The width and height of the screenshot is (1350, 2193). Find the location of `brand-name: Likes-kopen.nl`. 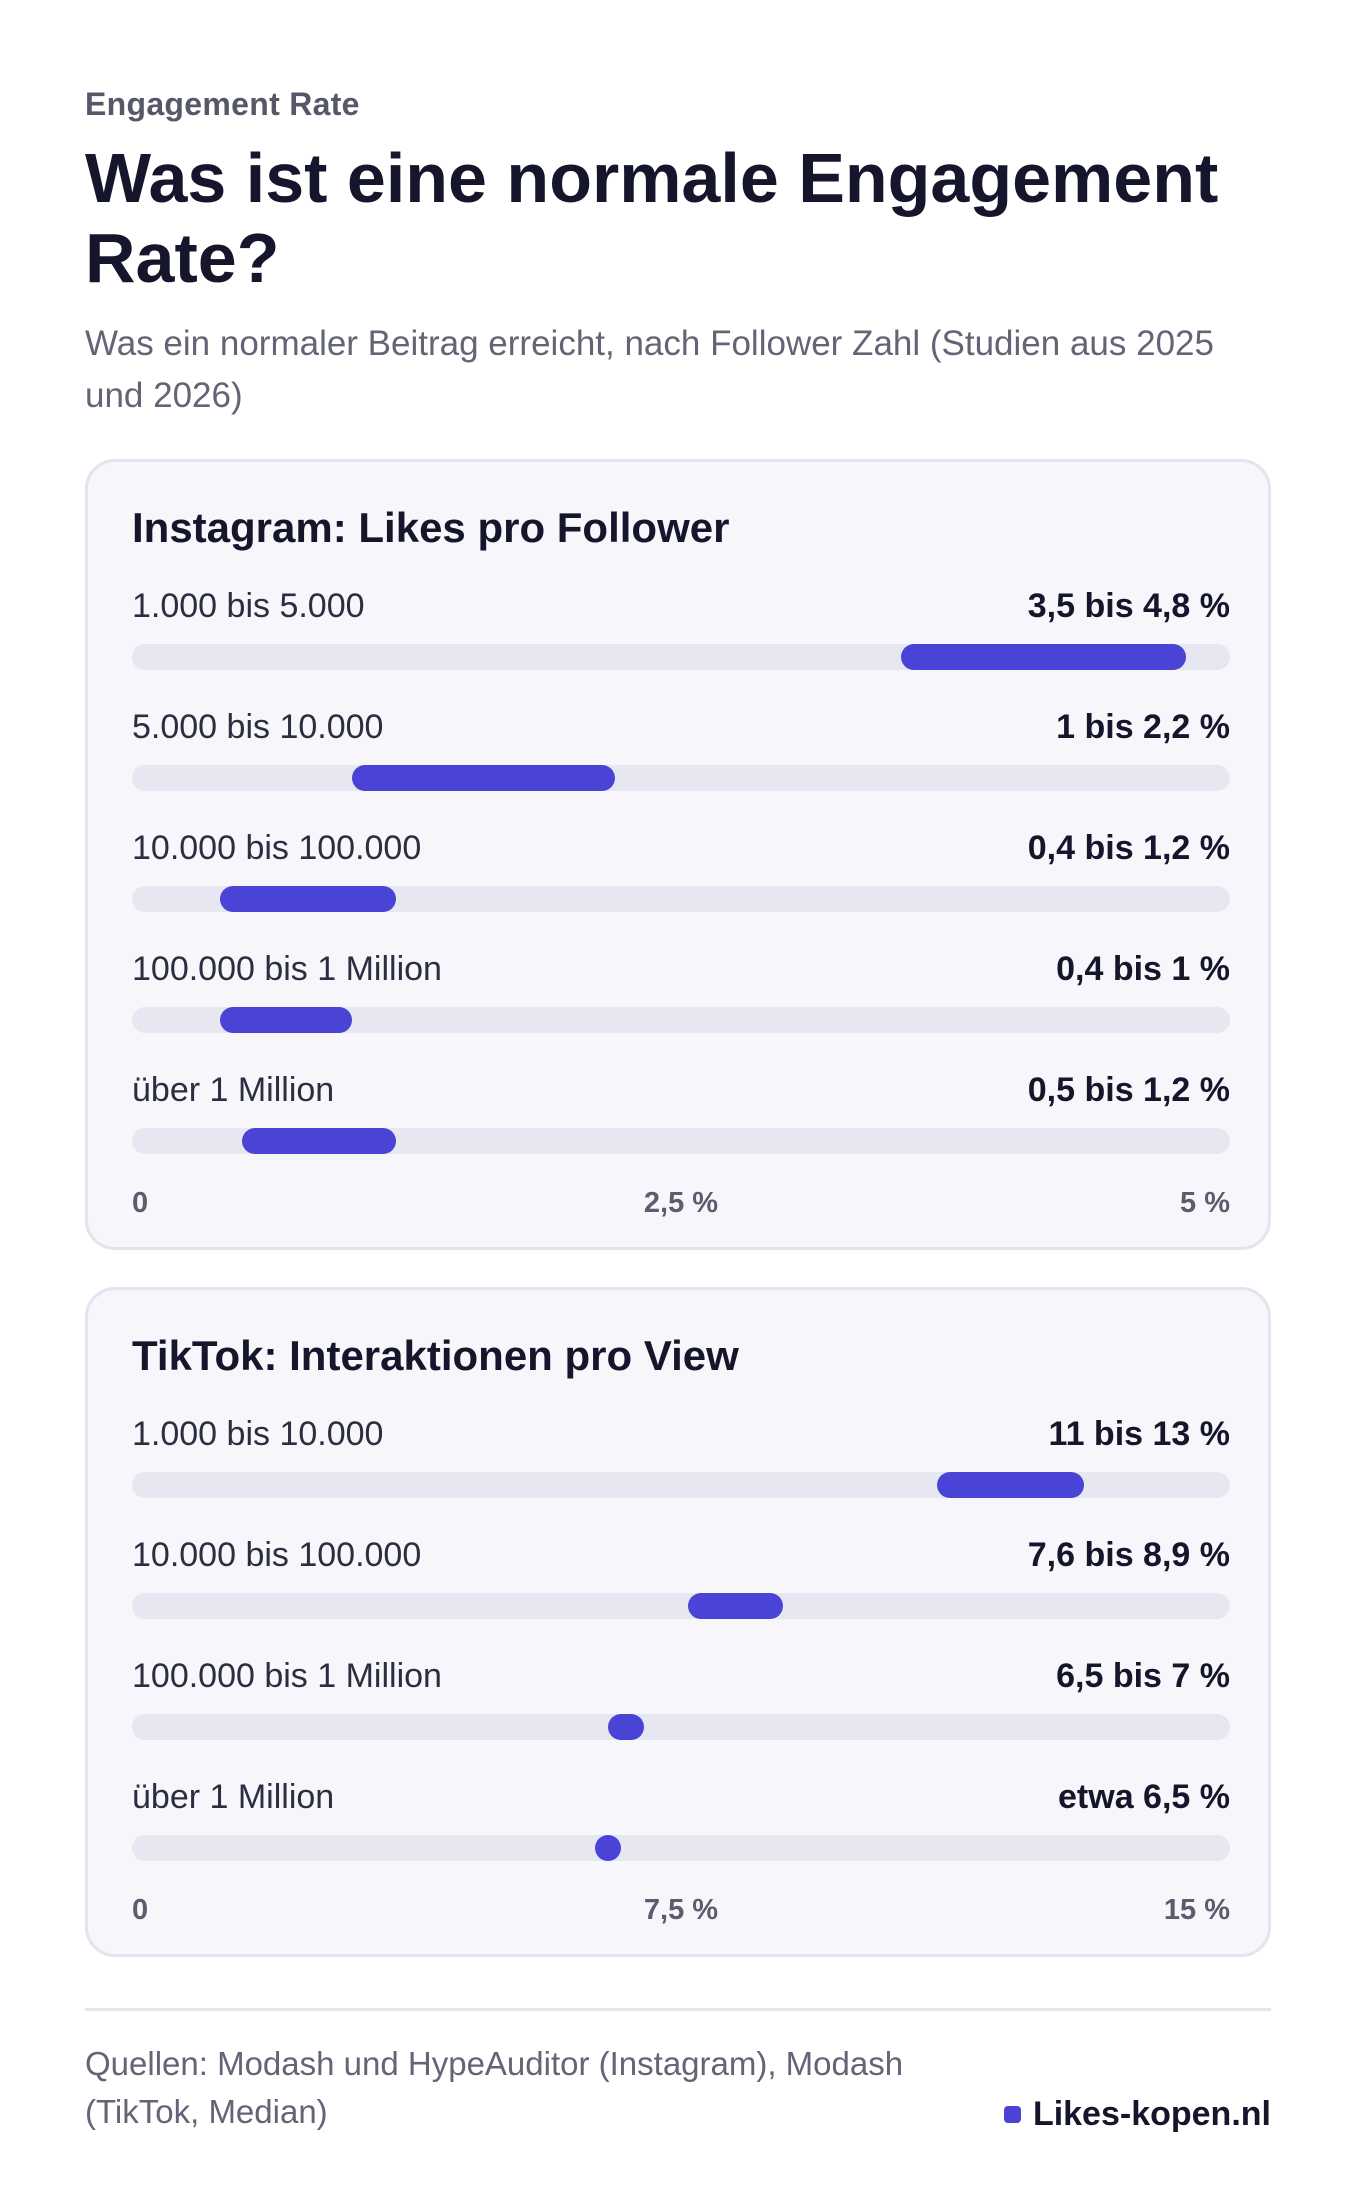

brand-name: Likes-kopen.nl is located at coordinates (1151, 2114).